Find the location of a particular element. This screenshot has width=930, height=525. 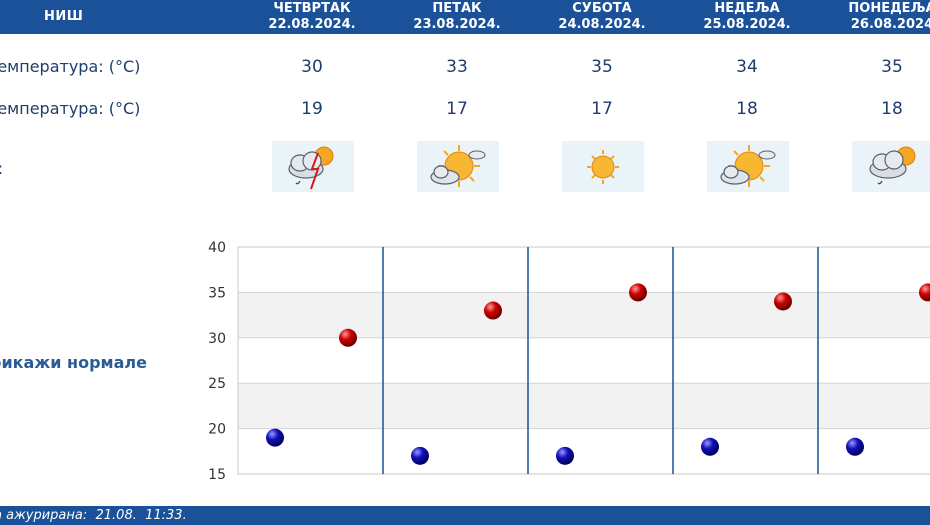

day-name: НЕДЕЉА is located at coordinates (747, 8).